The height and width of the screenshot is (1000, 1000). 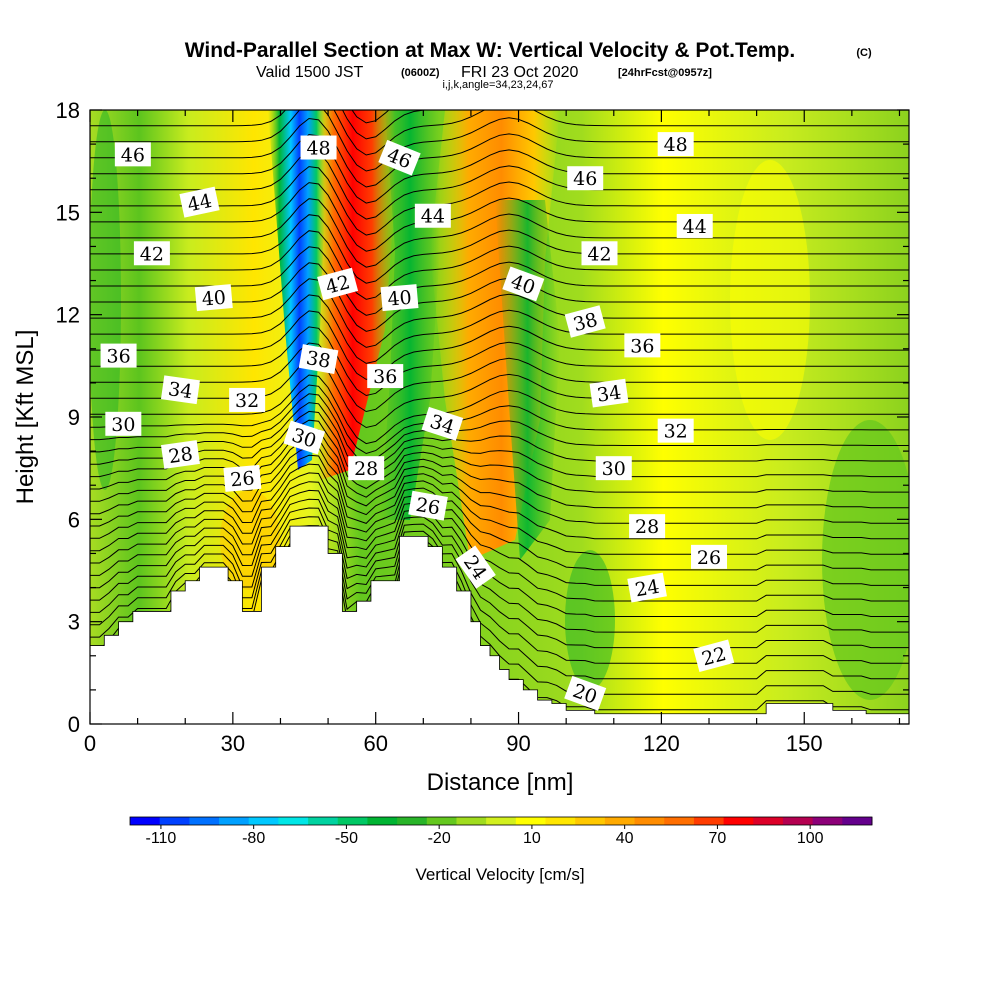 What do you see at coordinates (68, 212) in the screenshot?
I see `y-tick-label: 15` at bounding box center [68, 212].